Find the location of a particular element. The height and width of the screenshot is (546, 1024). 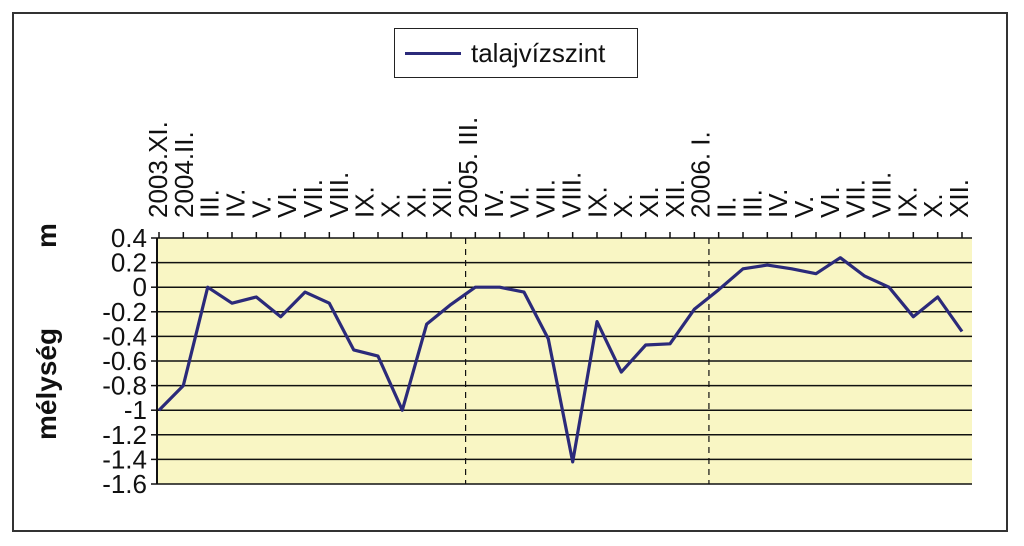

y-axis-title: mélység is located at coordinates (46, 384).